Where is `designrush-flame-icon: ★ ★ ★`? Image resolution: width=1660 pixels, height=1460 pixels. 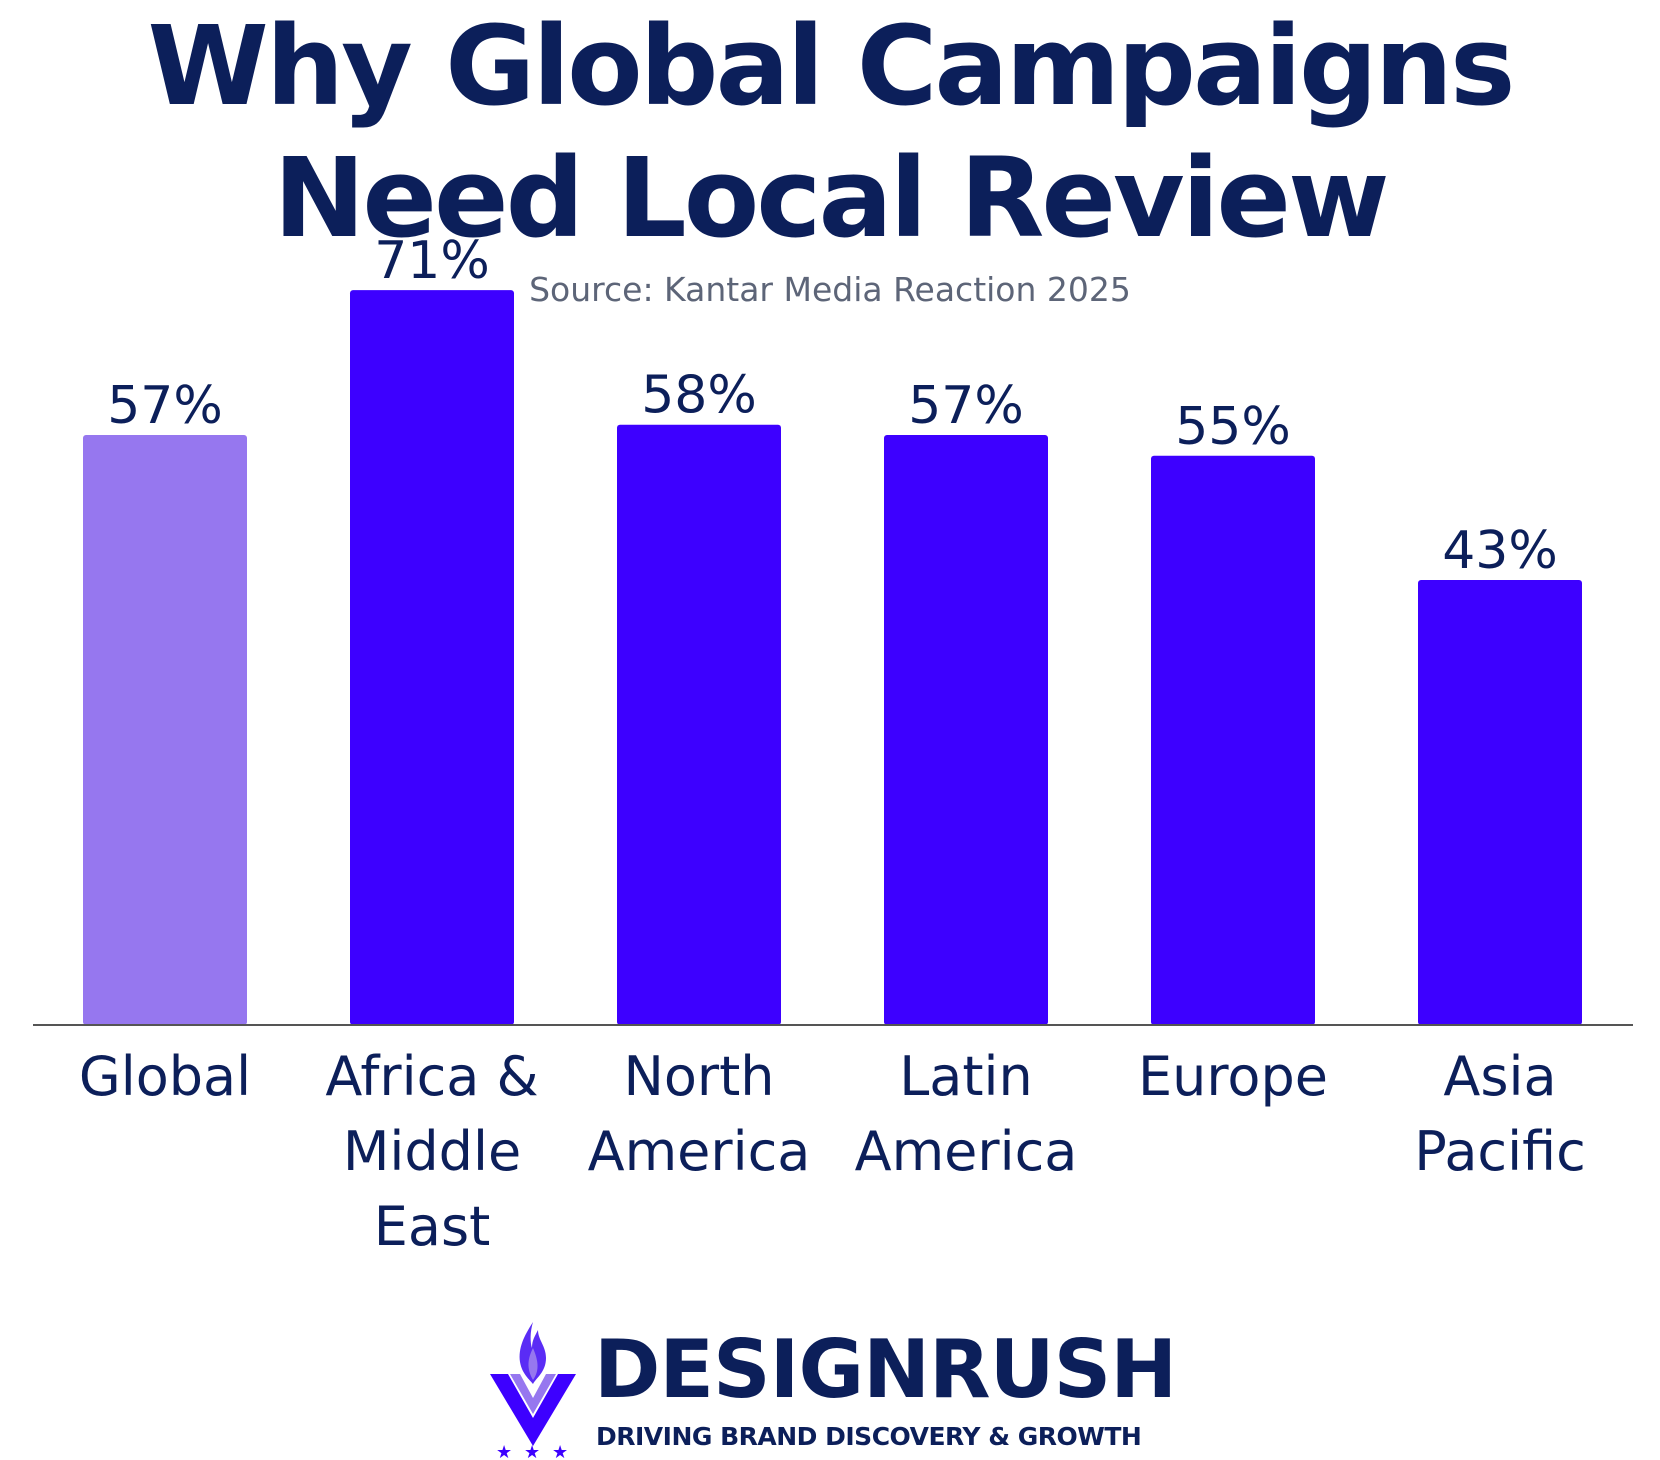
designrush-flame-icon: ★ ★ ★ is located at coordinates (533, 1390).